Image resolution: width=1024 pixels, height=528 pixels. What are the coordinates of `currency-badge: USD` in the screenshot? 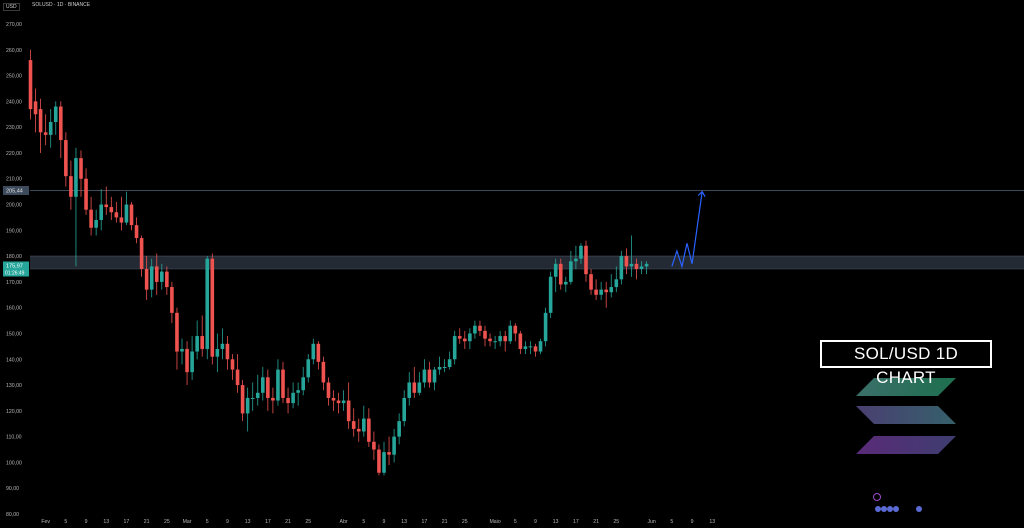 It's located at (11, 7).